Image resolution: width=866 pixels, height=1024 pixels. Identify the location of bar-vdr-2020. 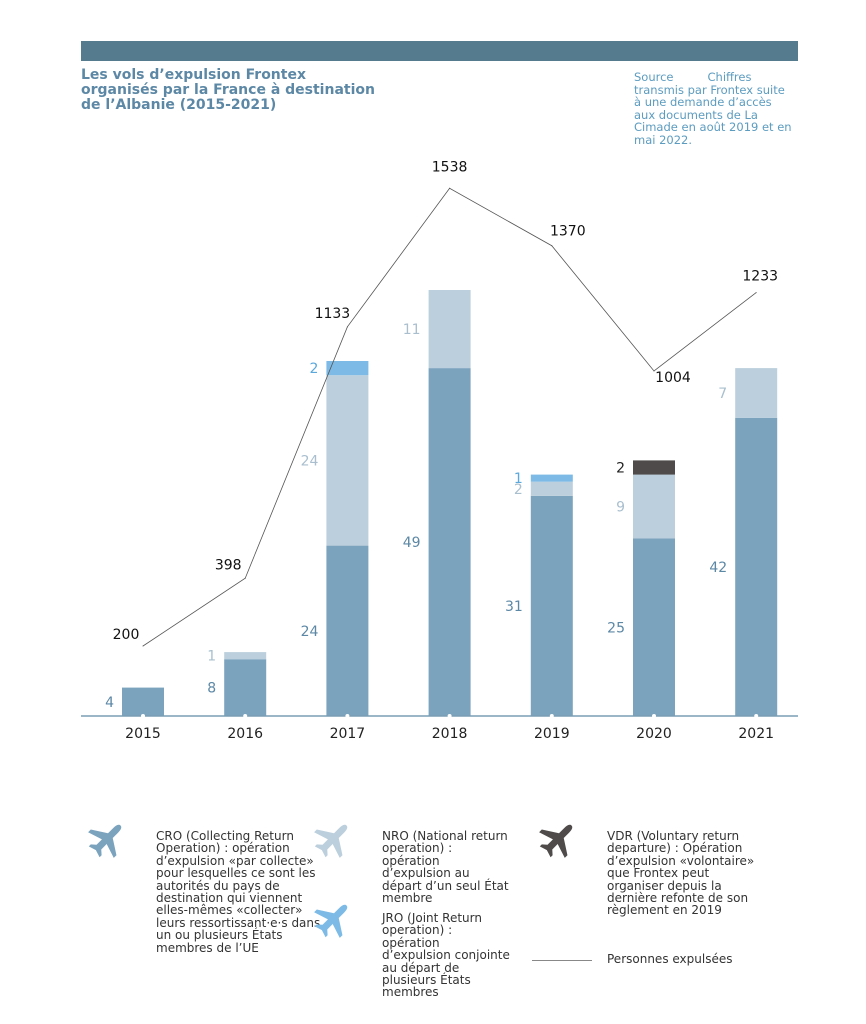
(654, 467).